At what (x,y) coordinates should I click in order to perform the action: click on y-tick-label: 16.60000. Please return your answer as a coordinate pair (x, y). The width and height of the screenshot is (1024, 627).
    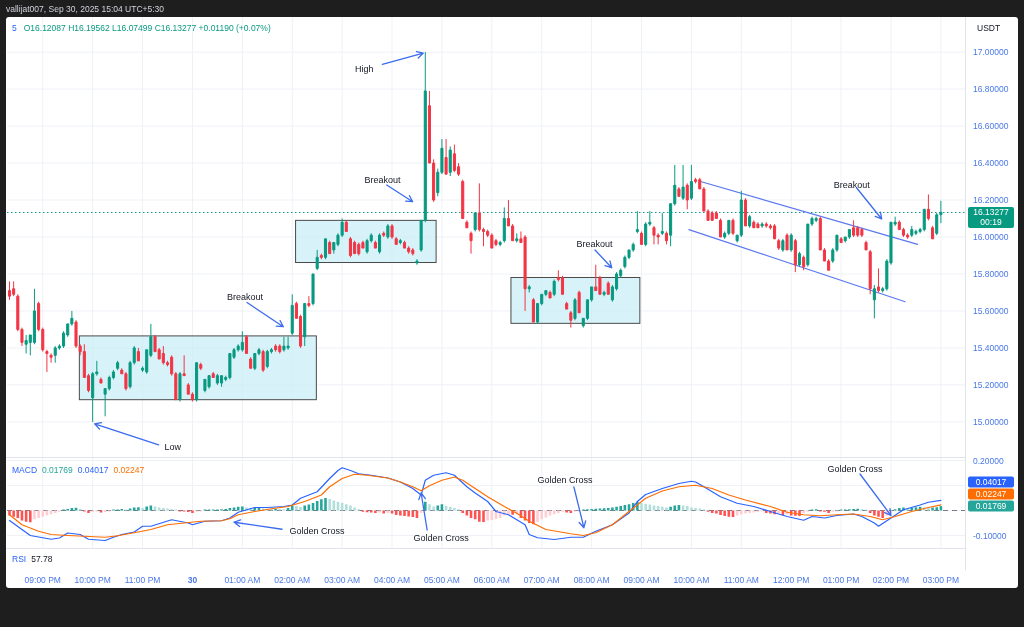
    Looking at the image, I should click on (991, 126).